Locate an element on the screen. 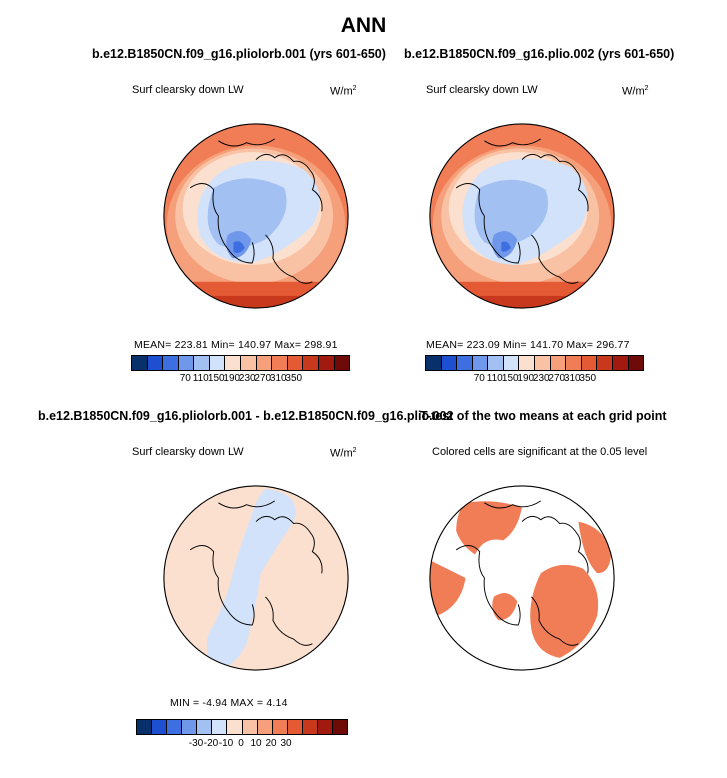 Image resolution: width=727 pixels, height=778 pixels. panel2-colorbar is located at coordinates (534, 363).